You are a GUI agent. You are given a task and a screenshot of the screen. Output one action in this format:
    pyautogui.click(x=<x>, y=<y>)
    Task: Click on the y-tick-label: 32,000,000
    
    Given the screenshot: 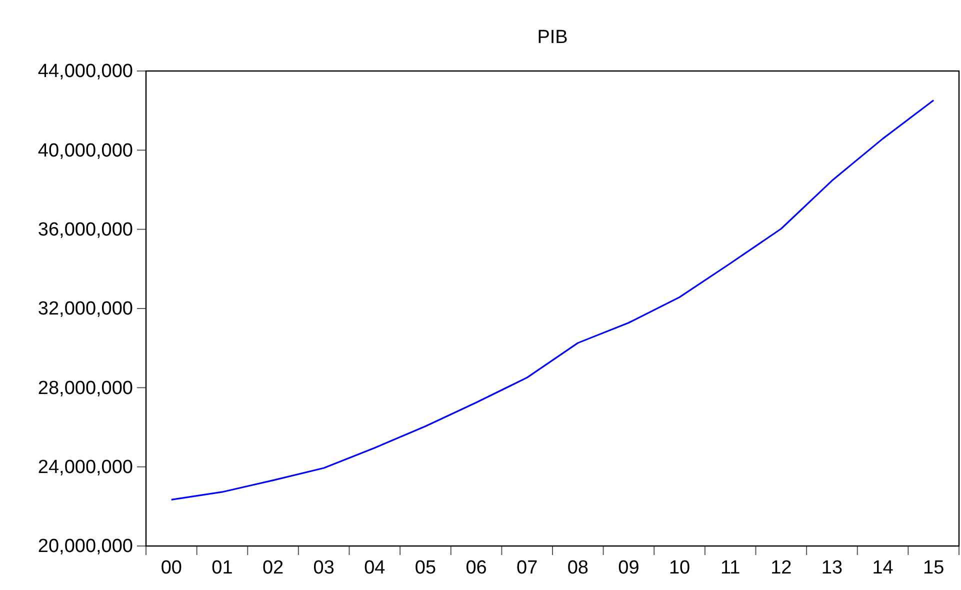 What is the action you would take?
    pyautogui.click(x=85, y=309)
    